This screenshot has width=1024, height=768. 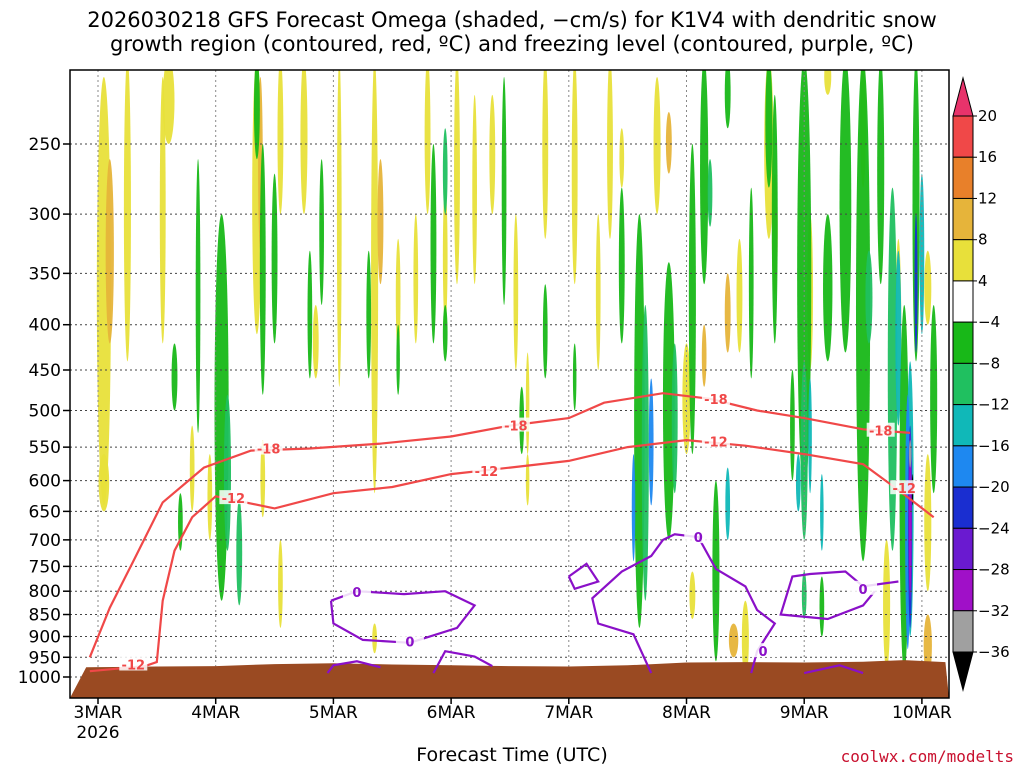 What do you see at coordinates (45, 448) in the screenshot?
I see `y-tick-label: 550` at bounding box center [45, 448].